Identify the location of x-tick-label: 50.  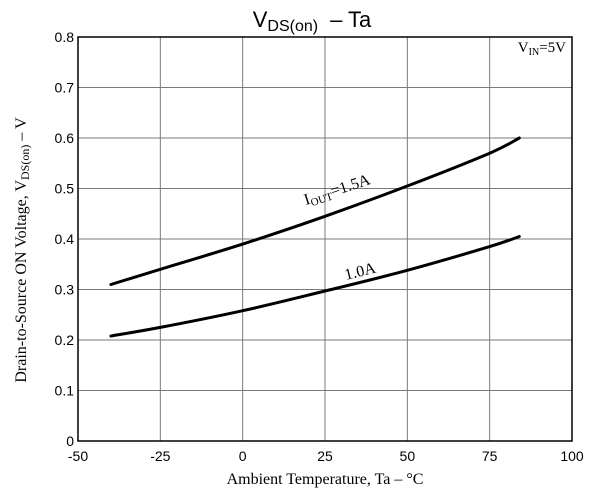
(408, 456).